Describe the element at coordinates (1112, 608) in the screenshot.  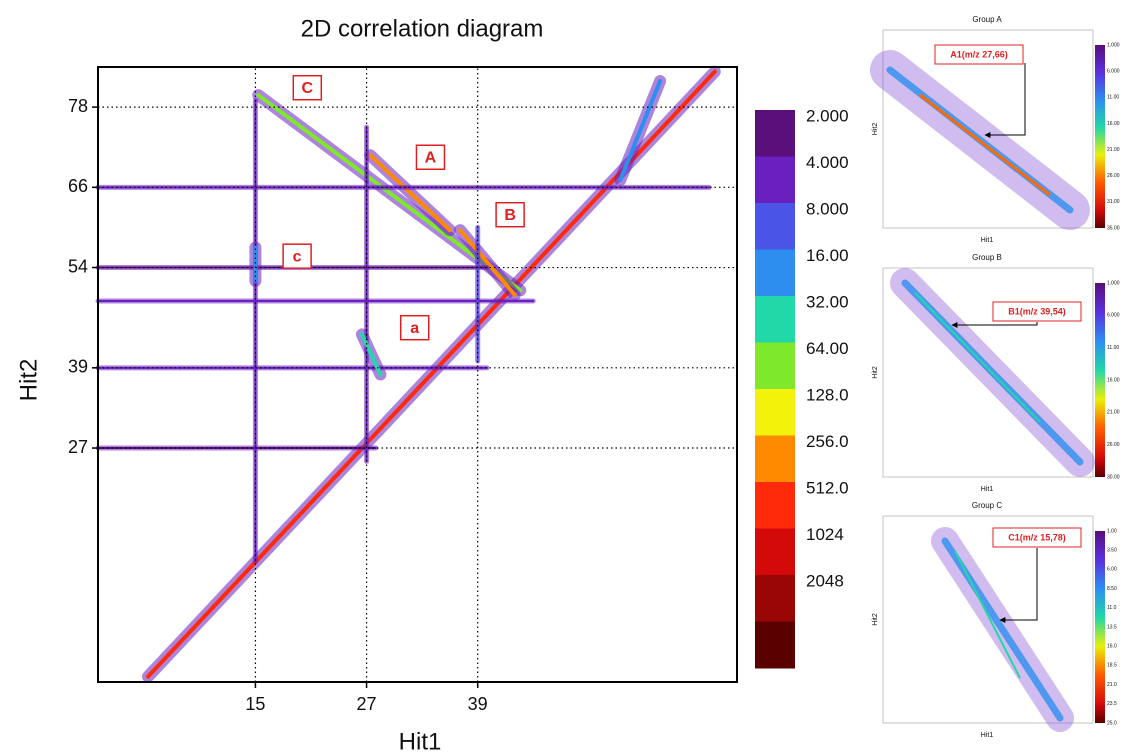
I see `panel-colorbar-label: 11.0` at that location.